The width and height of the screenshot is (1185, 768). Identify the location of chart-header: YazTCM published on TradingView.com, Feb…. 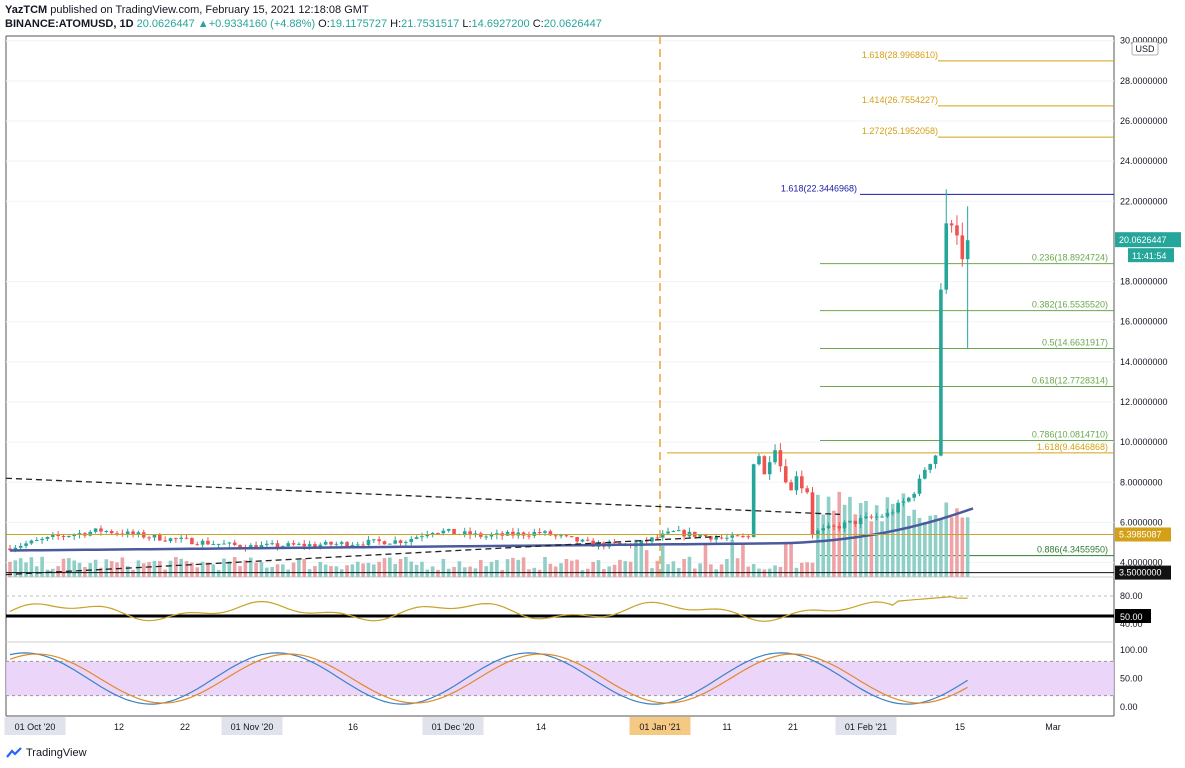
(592, 18).